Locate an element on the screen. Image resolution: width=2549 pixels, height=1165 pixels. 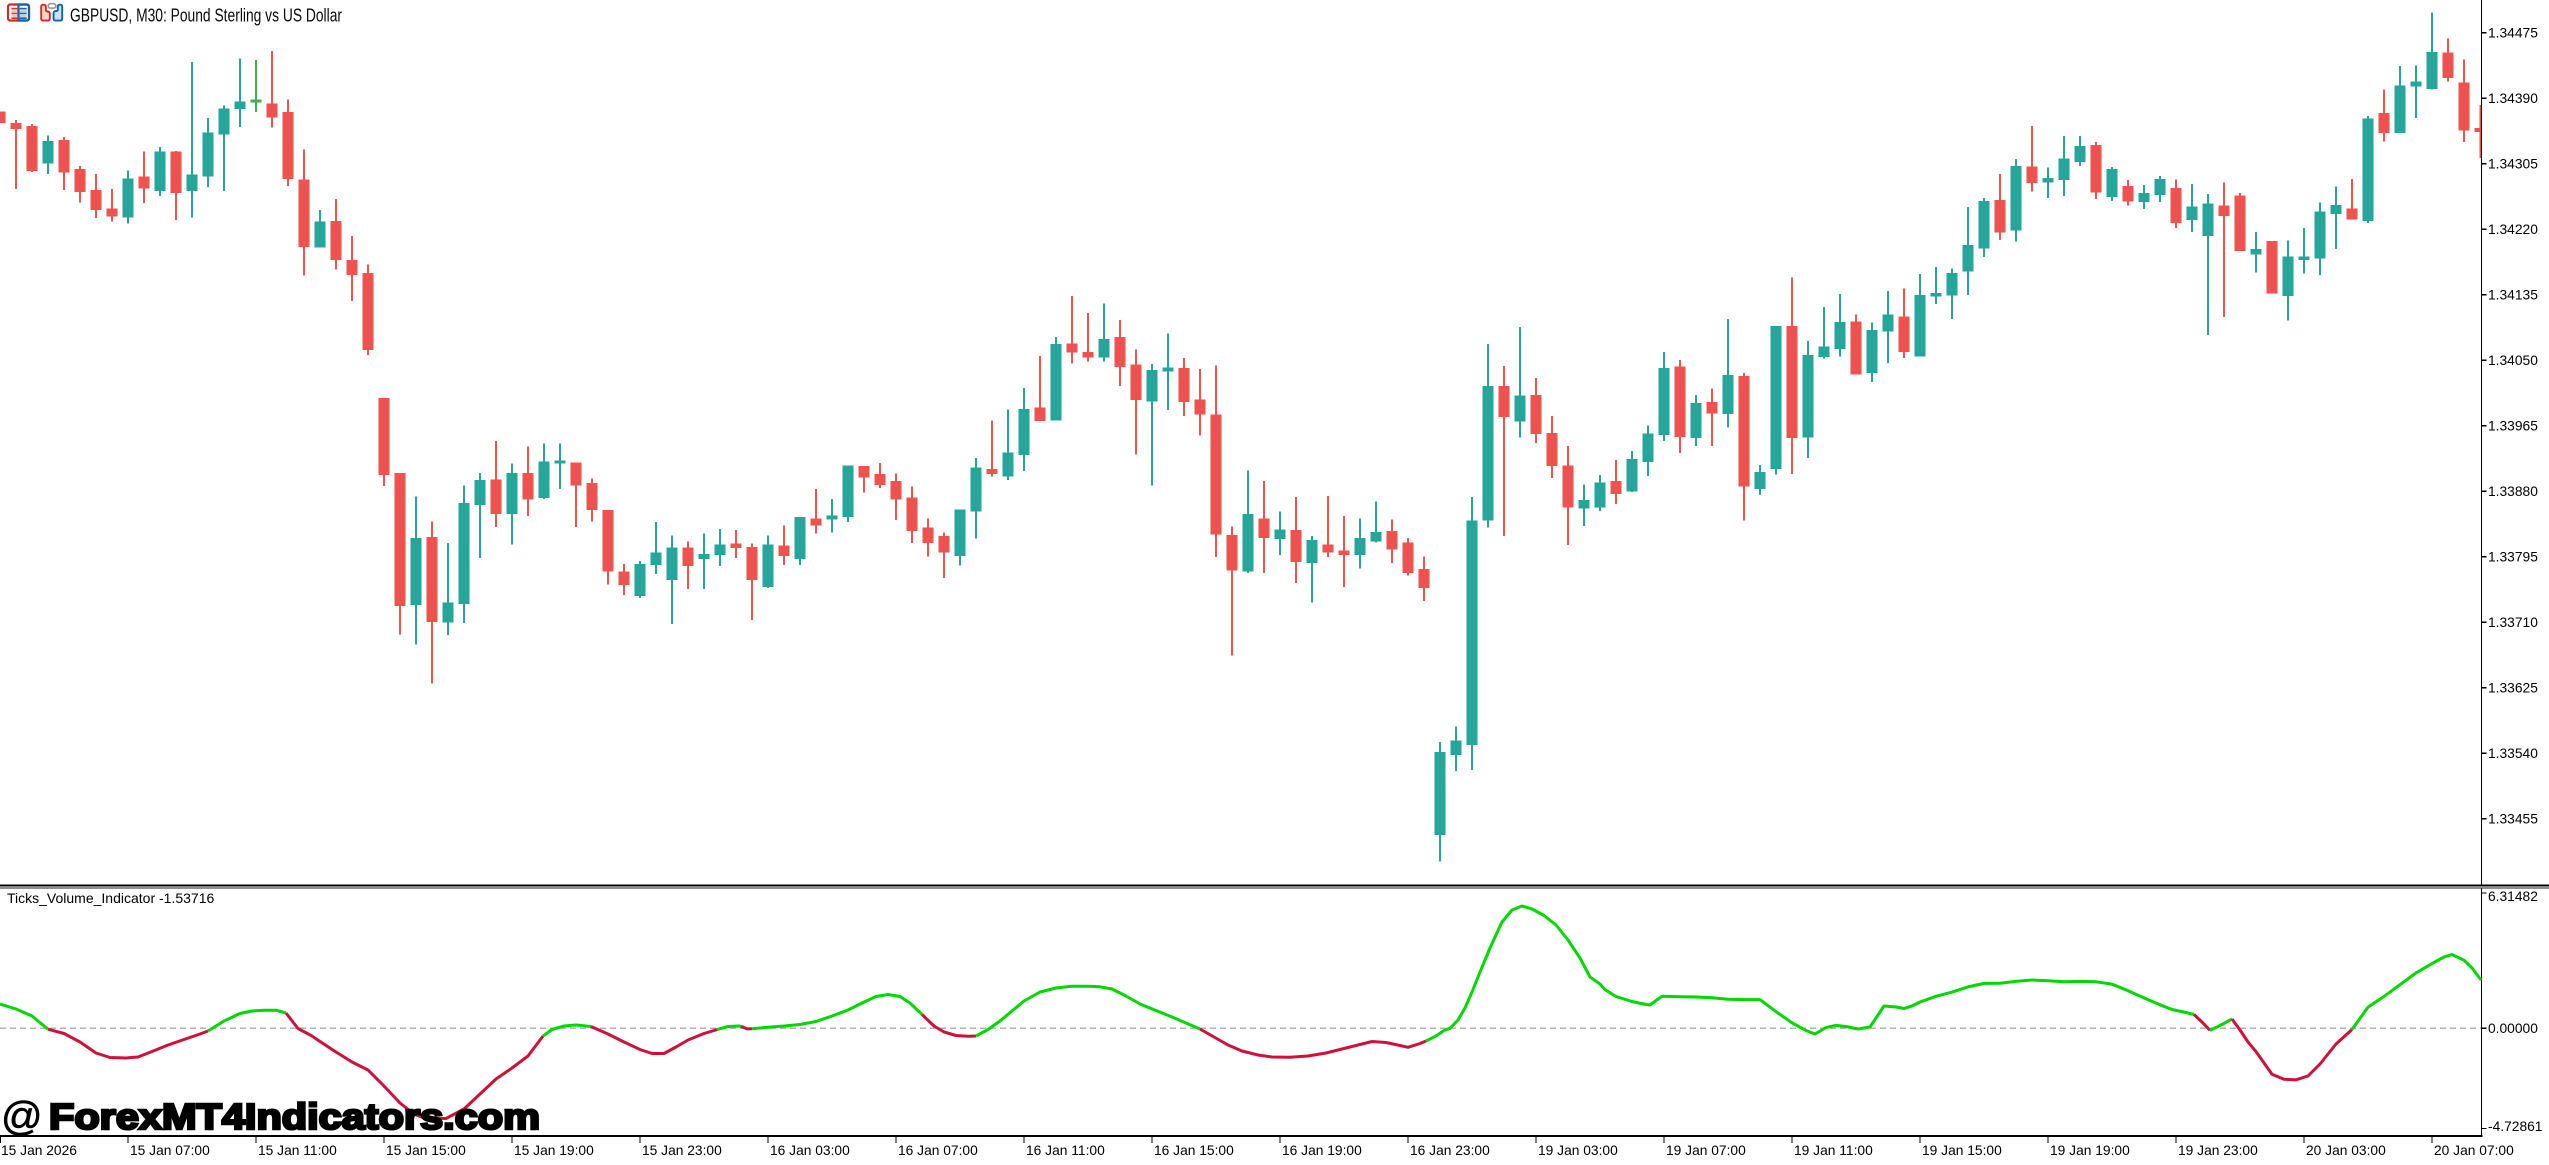
svg-text: 15 Jan 11:00 is located at coordinates (297, 1150).